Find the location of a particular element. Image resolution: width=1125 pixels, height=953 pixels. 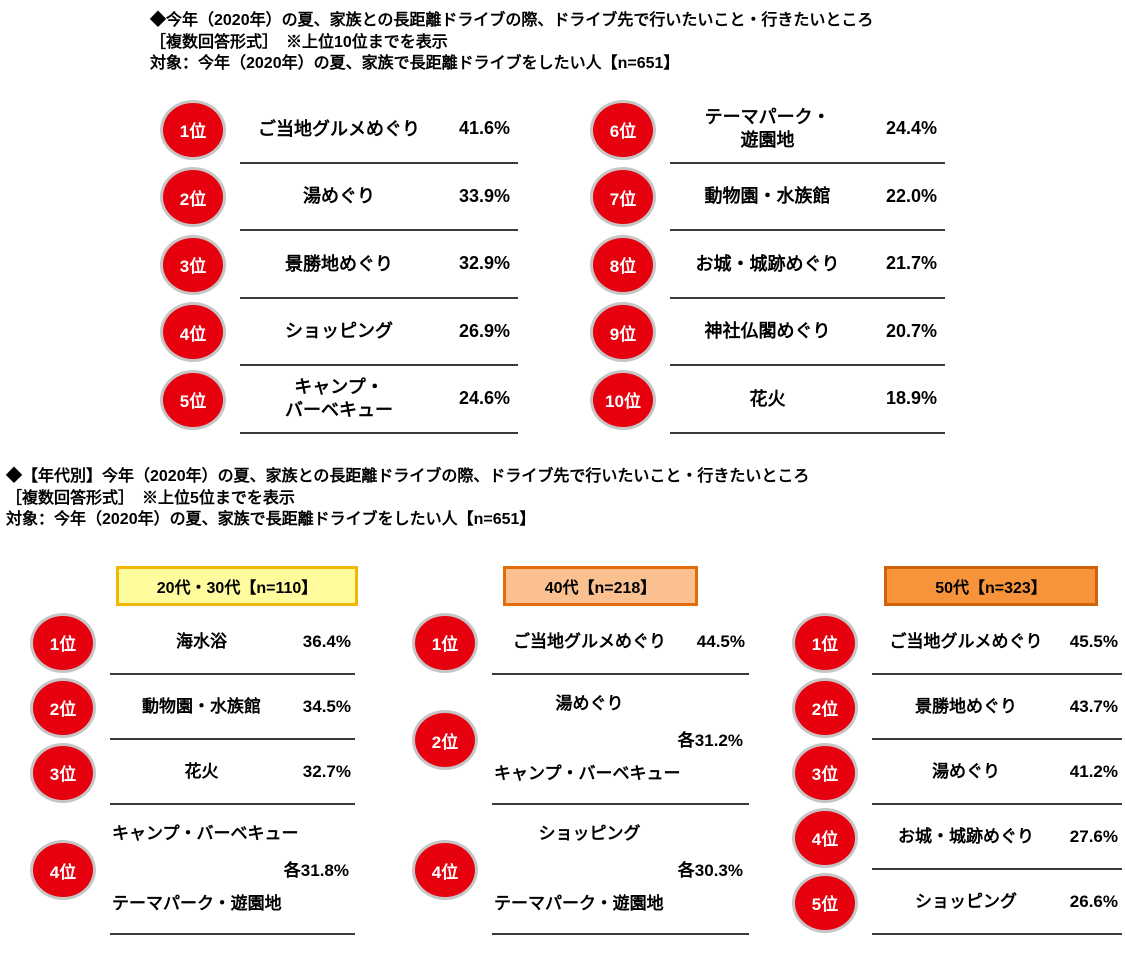

rank-badge: 10位 is located at coordinates (623, 399).